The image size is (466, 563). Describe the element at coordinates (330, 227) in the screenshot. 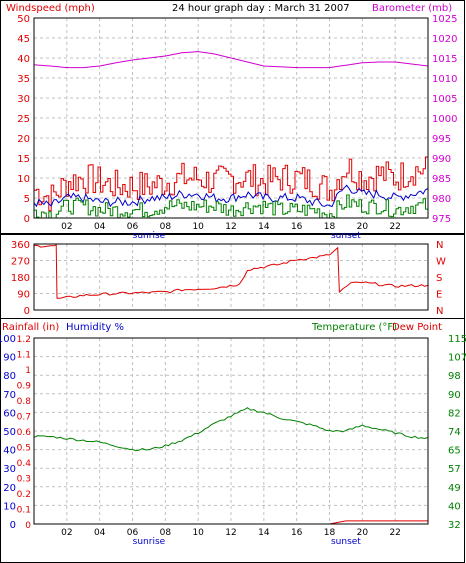

I see `p1-xtick-18: 18` at that location.